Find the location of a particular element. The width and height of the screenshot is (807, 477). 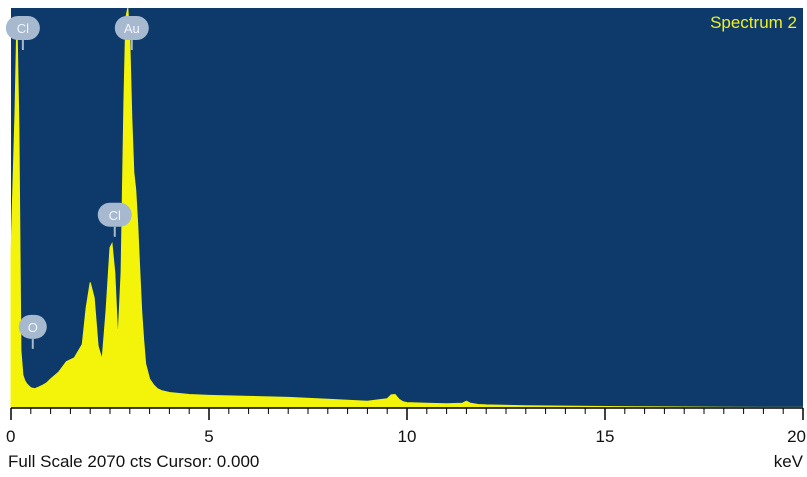

x-axis: 0 5 10 15 20 is located at coordinates (406, 426).